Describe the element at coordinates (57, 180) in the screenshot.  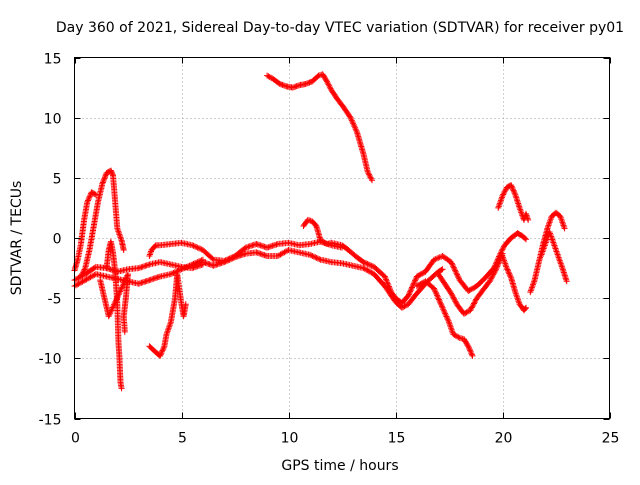
I see `y-tick-label: 5` at that location.